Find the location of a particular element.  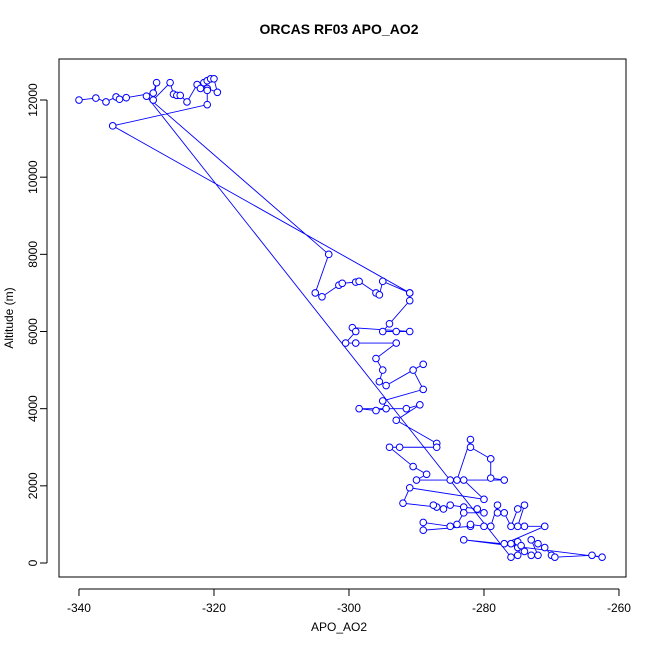

x-tick-label: -340 is located at coordinates (79, 608).